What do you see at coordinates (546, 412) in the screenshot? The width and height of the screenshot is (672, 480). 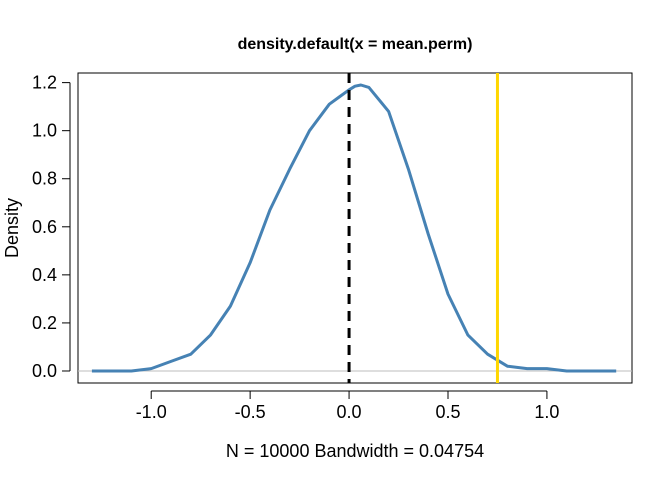 I see `x-tick-label: 1.0` at bounding box center [546, 412].